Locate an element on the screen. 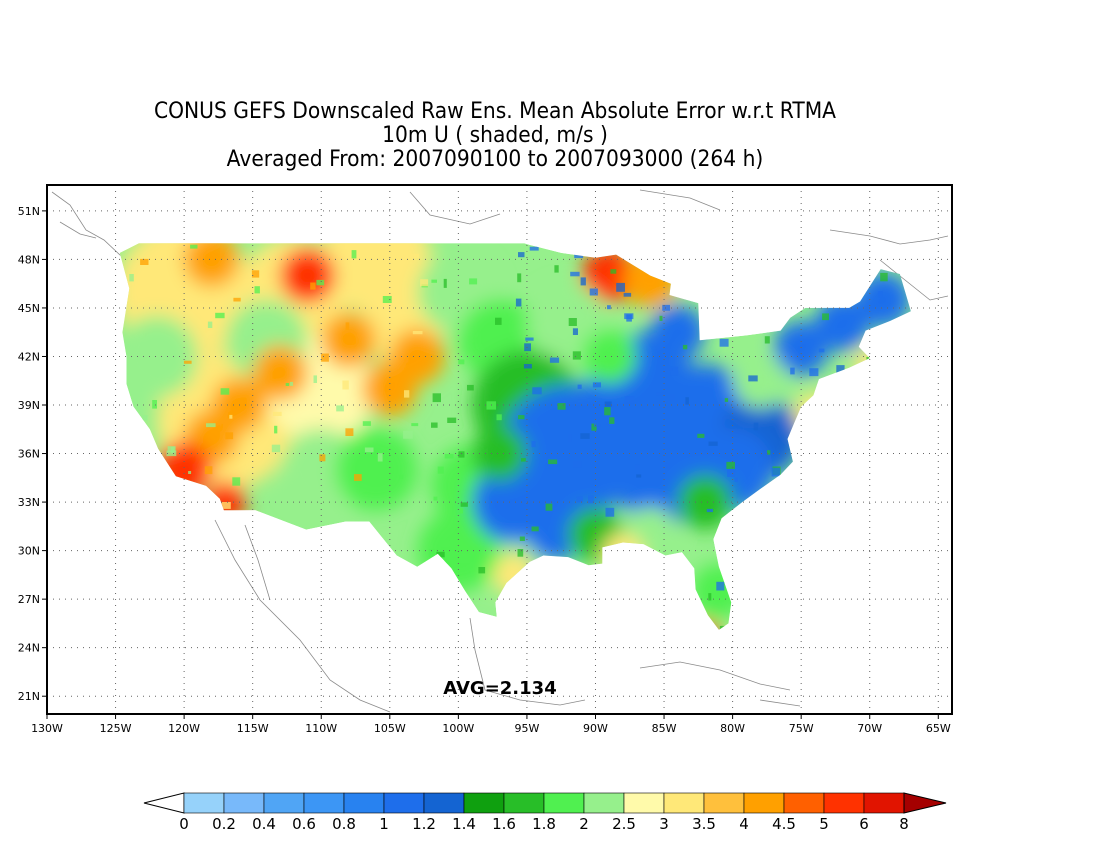 The width and height of the screenshot is (1100, 850). x-tick-label: 65W is located at coordinates (938, 728).